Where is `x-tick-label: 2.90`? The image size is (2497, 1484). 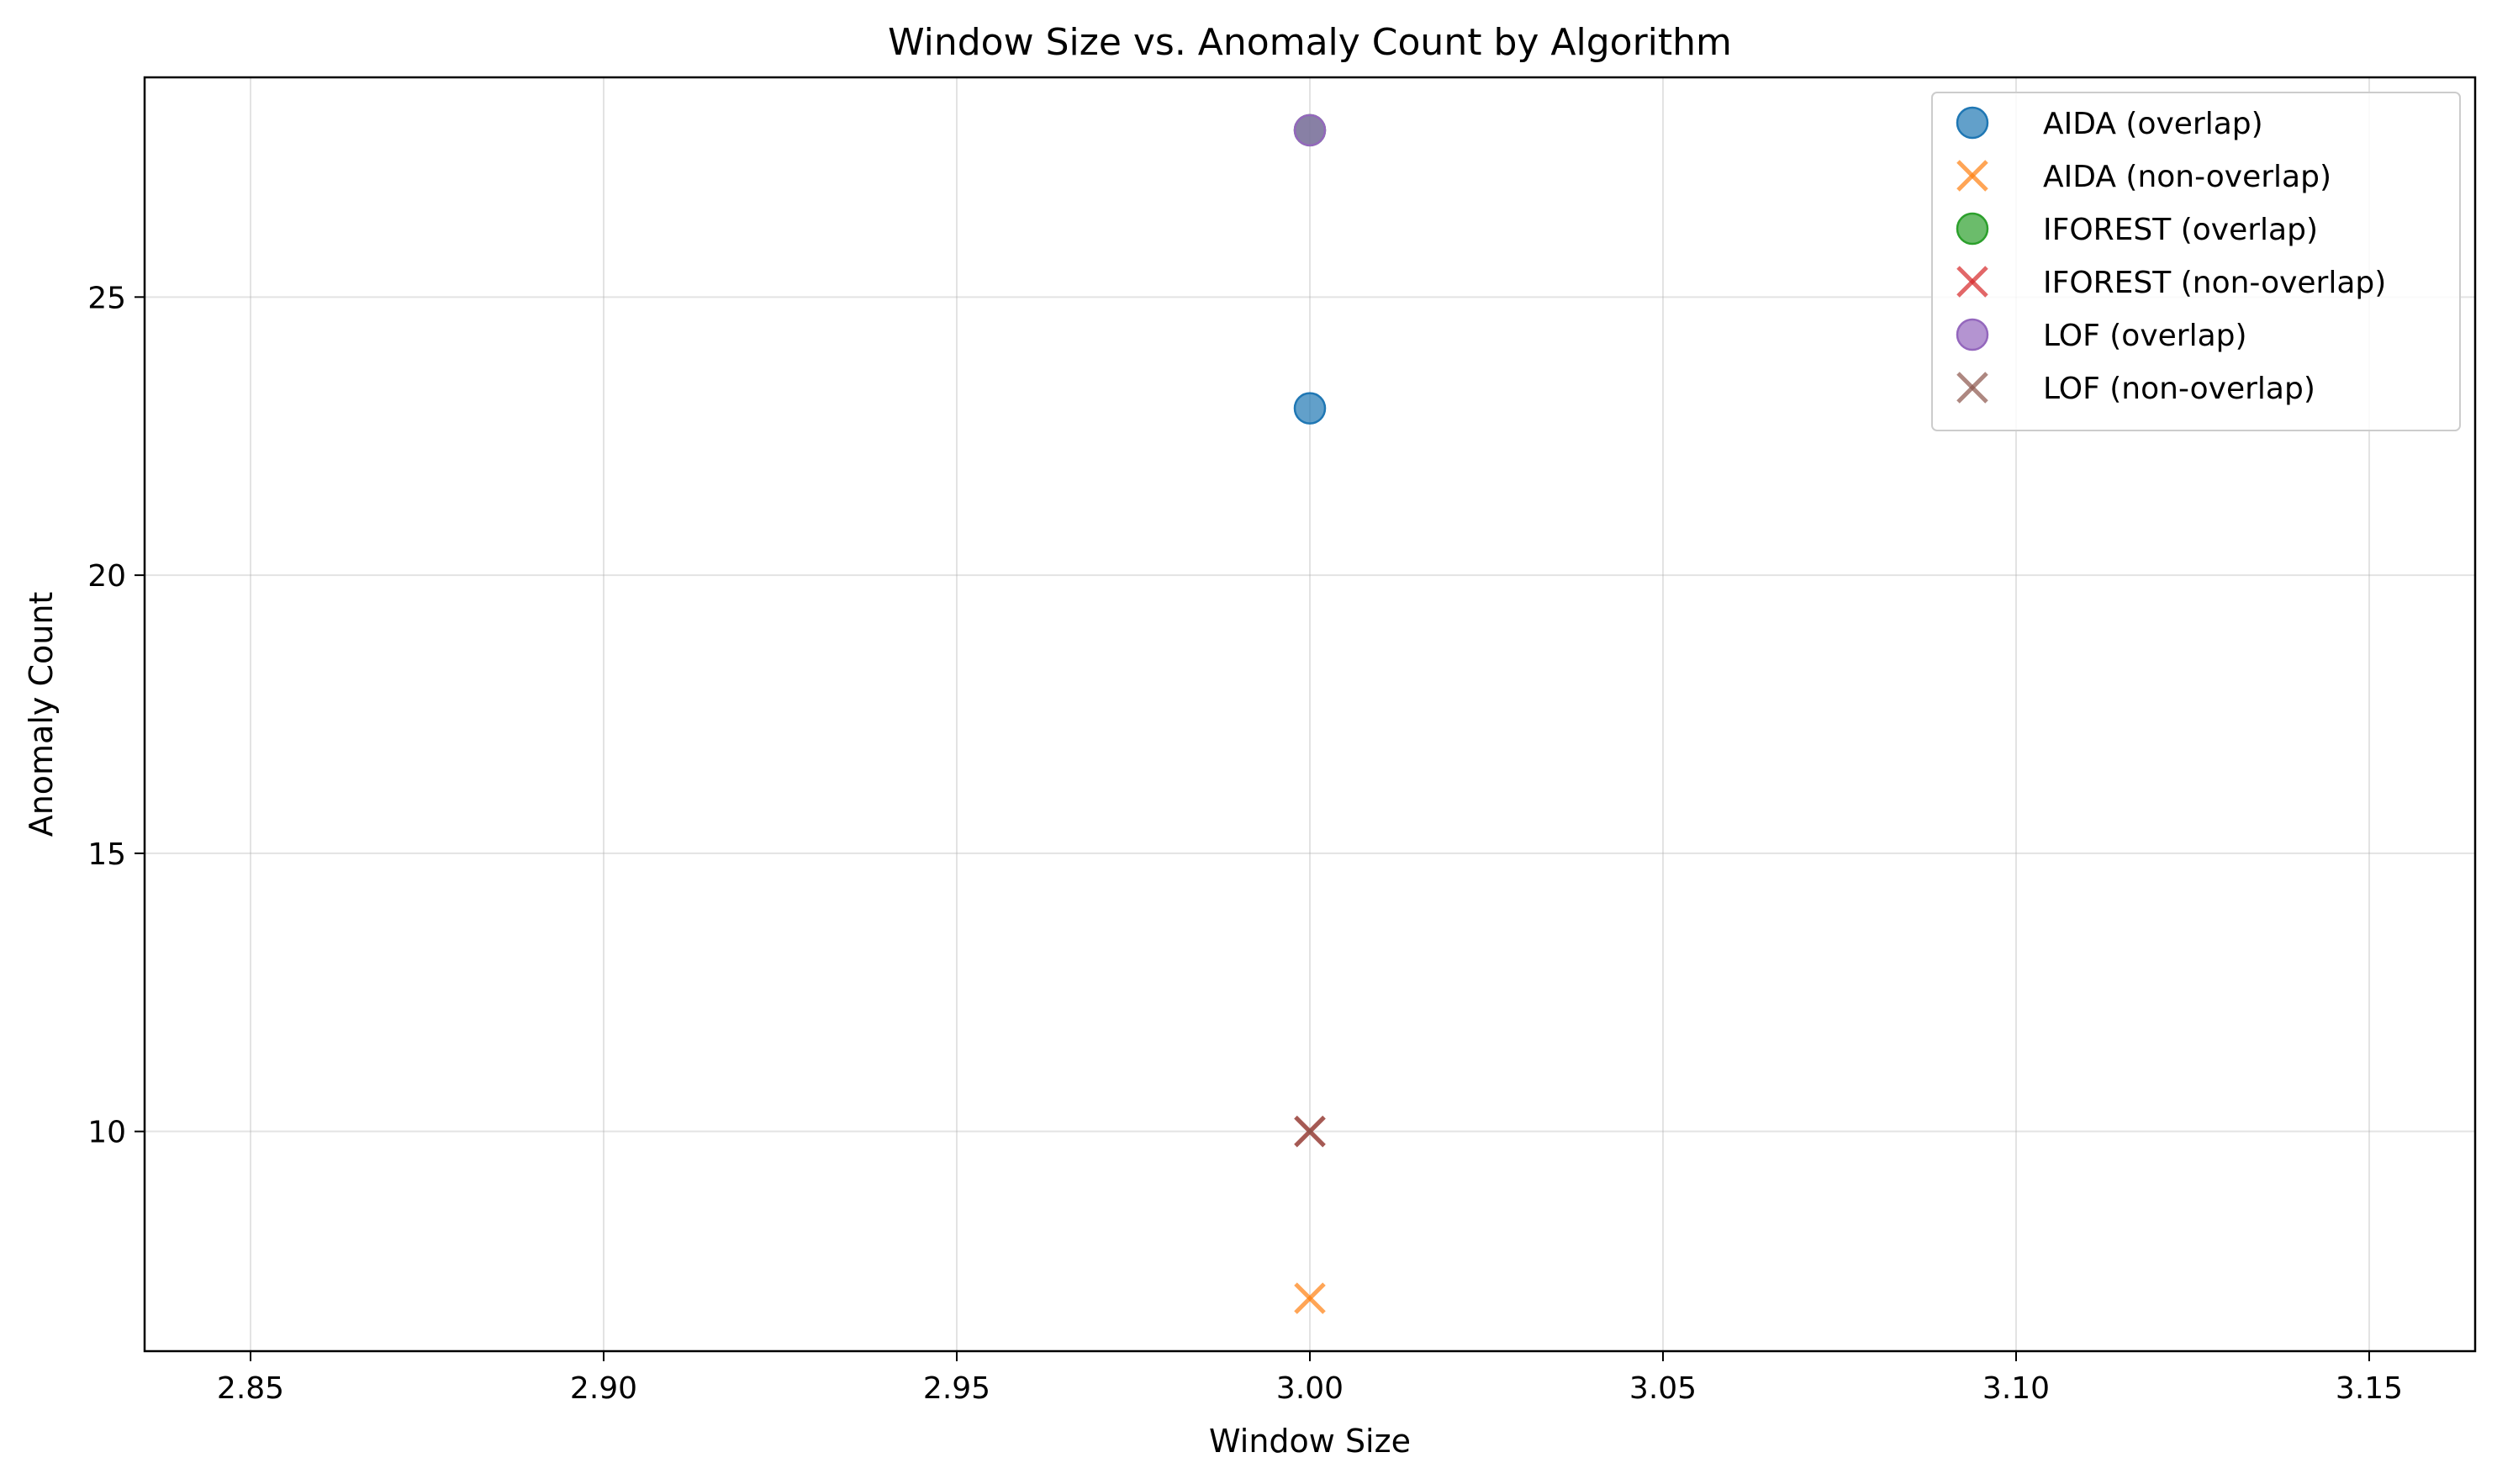
x-tick-label: 2.90 is located at coordinates (603, 1388).